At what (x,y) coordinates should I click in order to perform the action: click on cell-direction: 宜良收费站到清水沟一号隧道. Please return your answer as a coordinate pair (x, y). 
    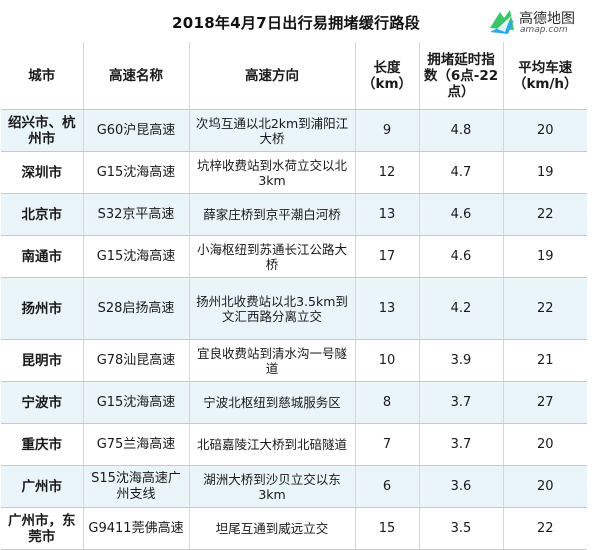
    Looking at the image, I should click on (272, 360).